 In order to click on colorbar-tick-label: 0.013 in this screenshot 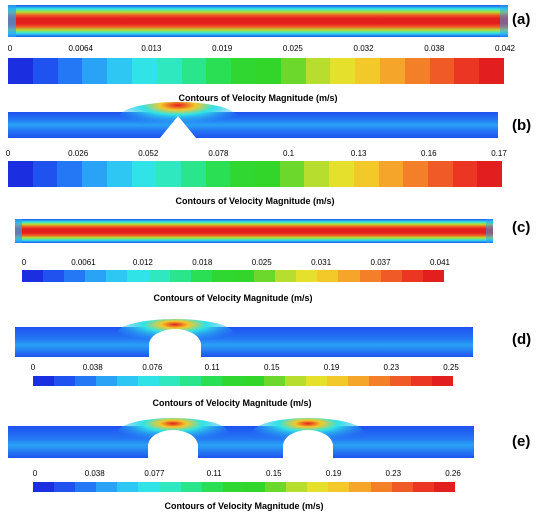, I will do `click(151, 48)`.